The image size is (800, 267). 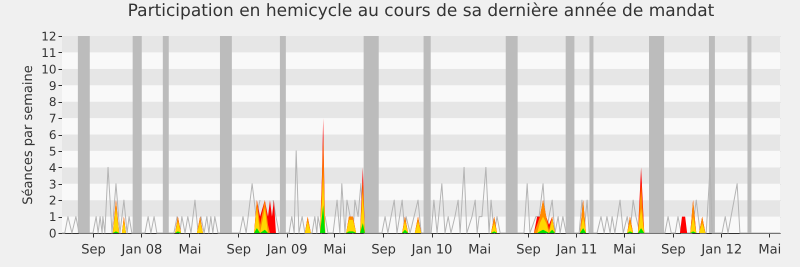 What do you see at coordinates (287, 250) in the screenshot?
I see `x-tick-label: Jan 09` at bounding box center [287, 250].